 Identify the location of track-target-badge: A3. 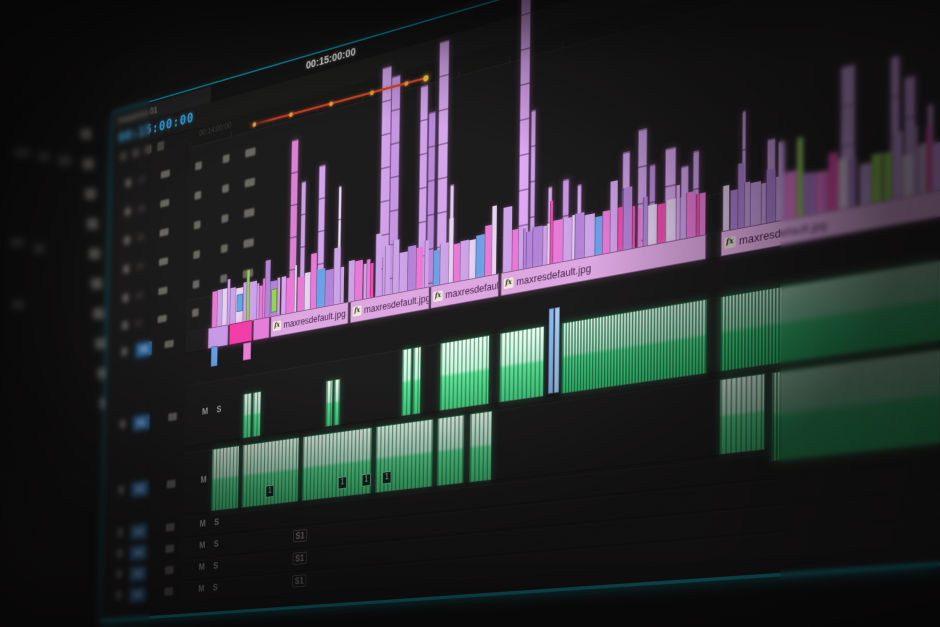
(138, 531).